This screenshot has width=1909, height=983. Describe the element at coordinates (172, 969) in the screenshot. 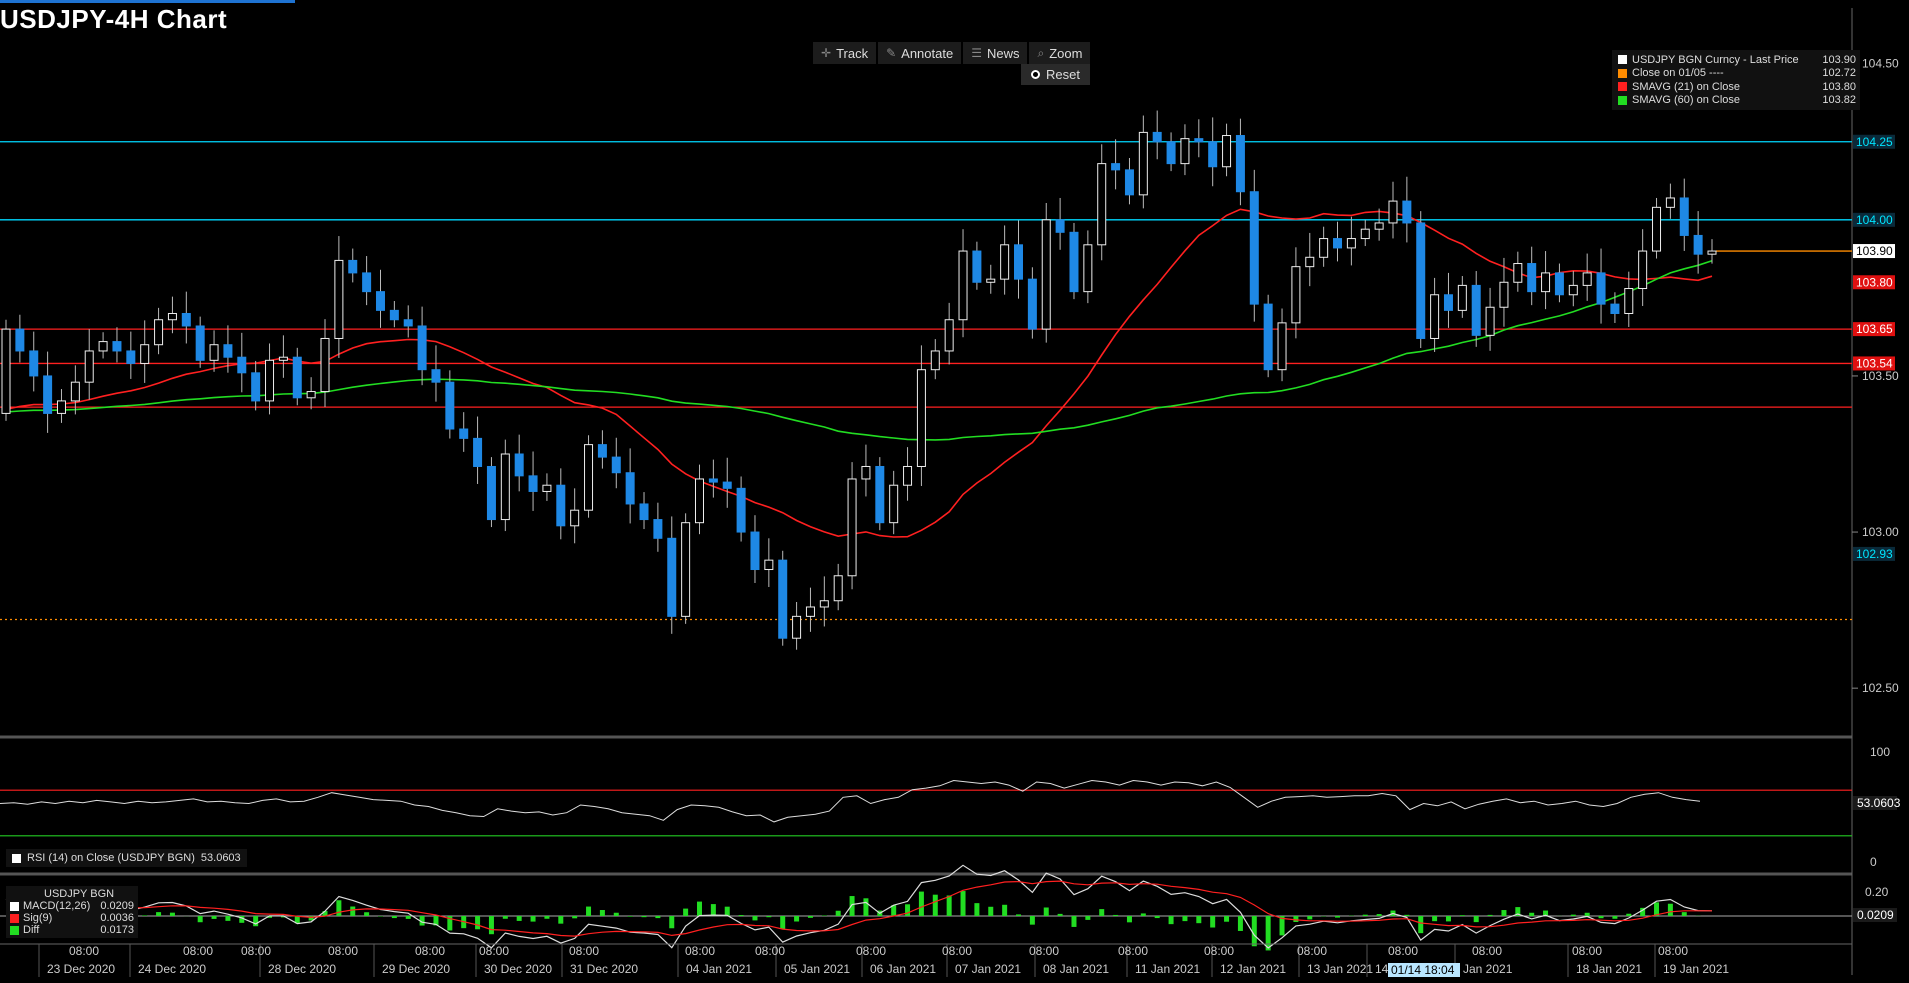

I see `x-date-label: 24 Dec 2020` at that location.